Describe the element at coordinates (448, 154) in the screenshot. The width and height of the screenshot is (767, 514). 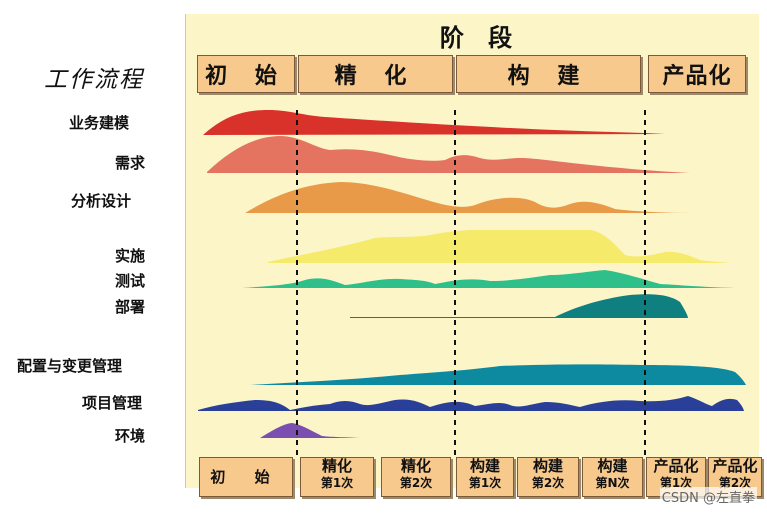
I see `requirements-hump` at that location.